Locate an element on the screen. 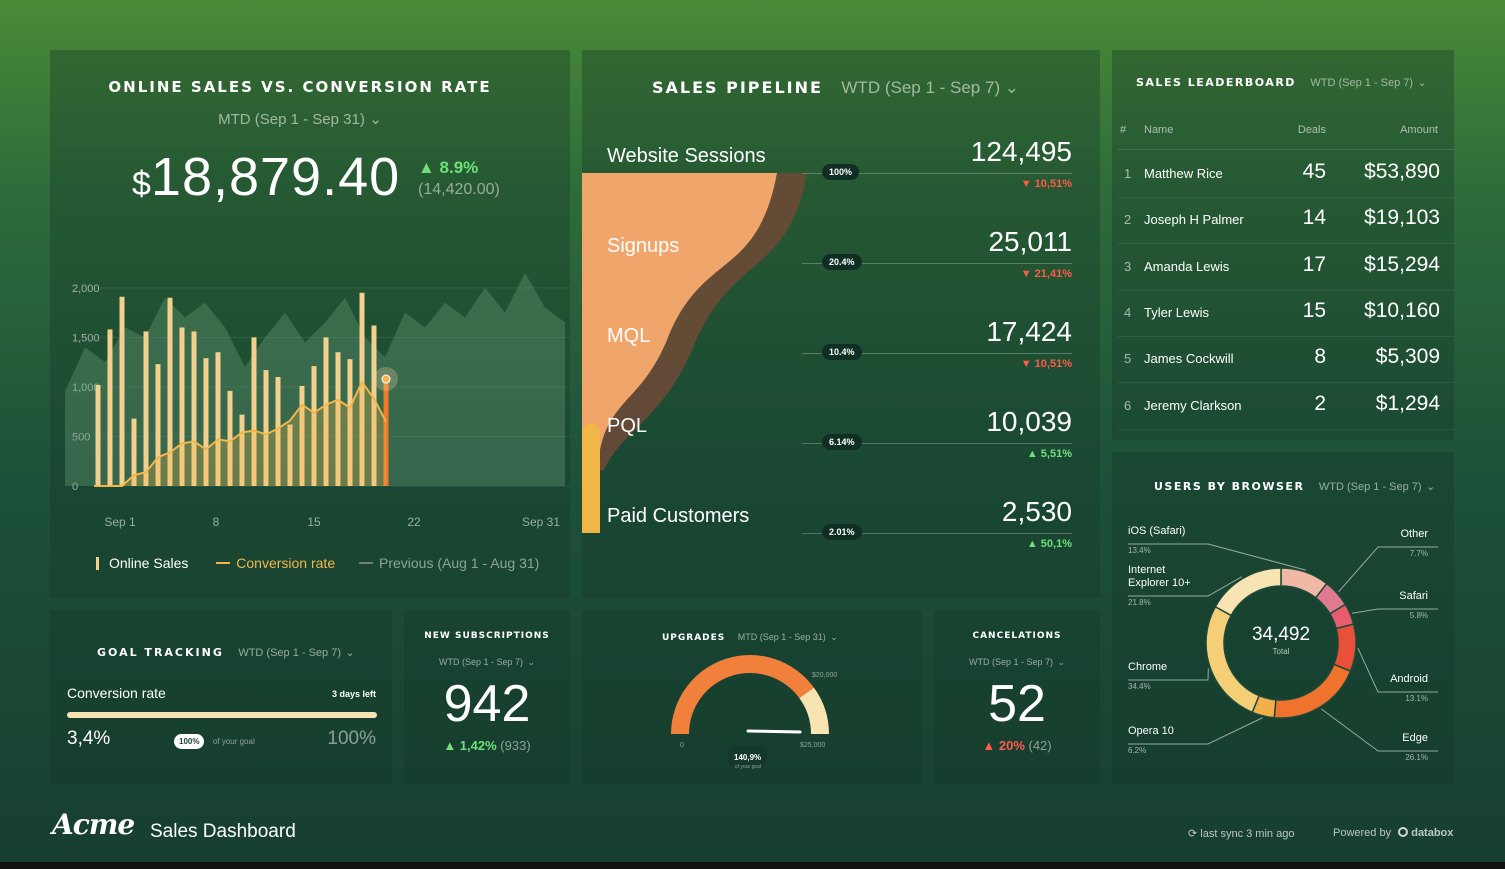 Image resolution: width=1505 pixels, height=869 pixels. upgrades-gauge is located at coordinates (750, 694).